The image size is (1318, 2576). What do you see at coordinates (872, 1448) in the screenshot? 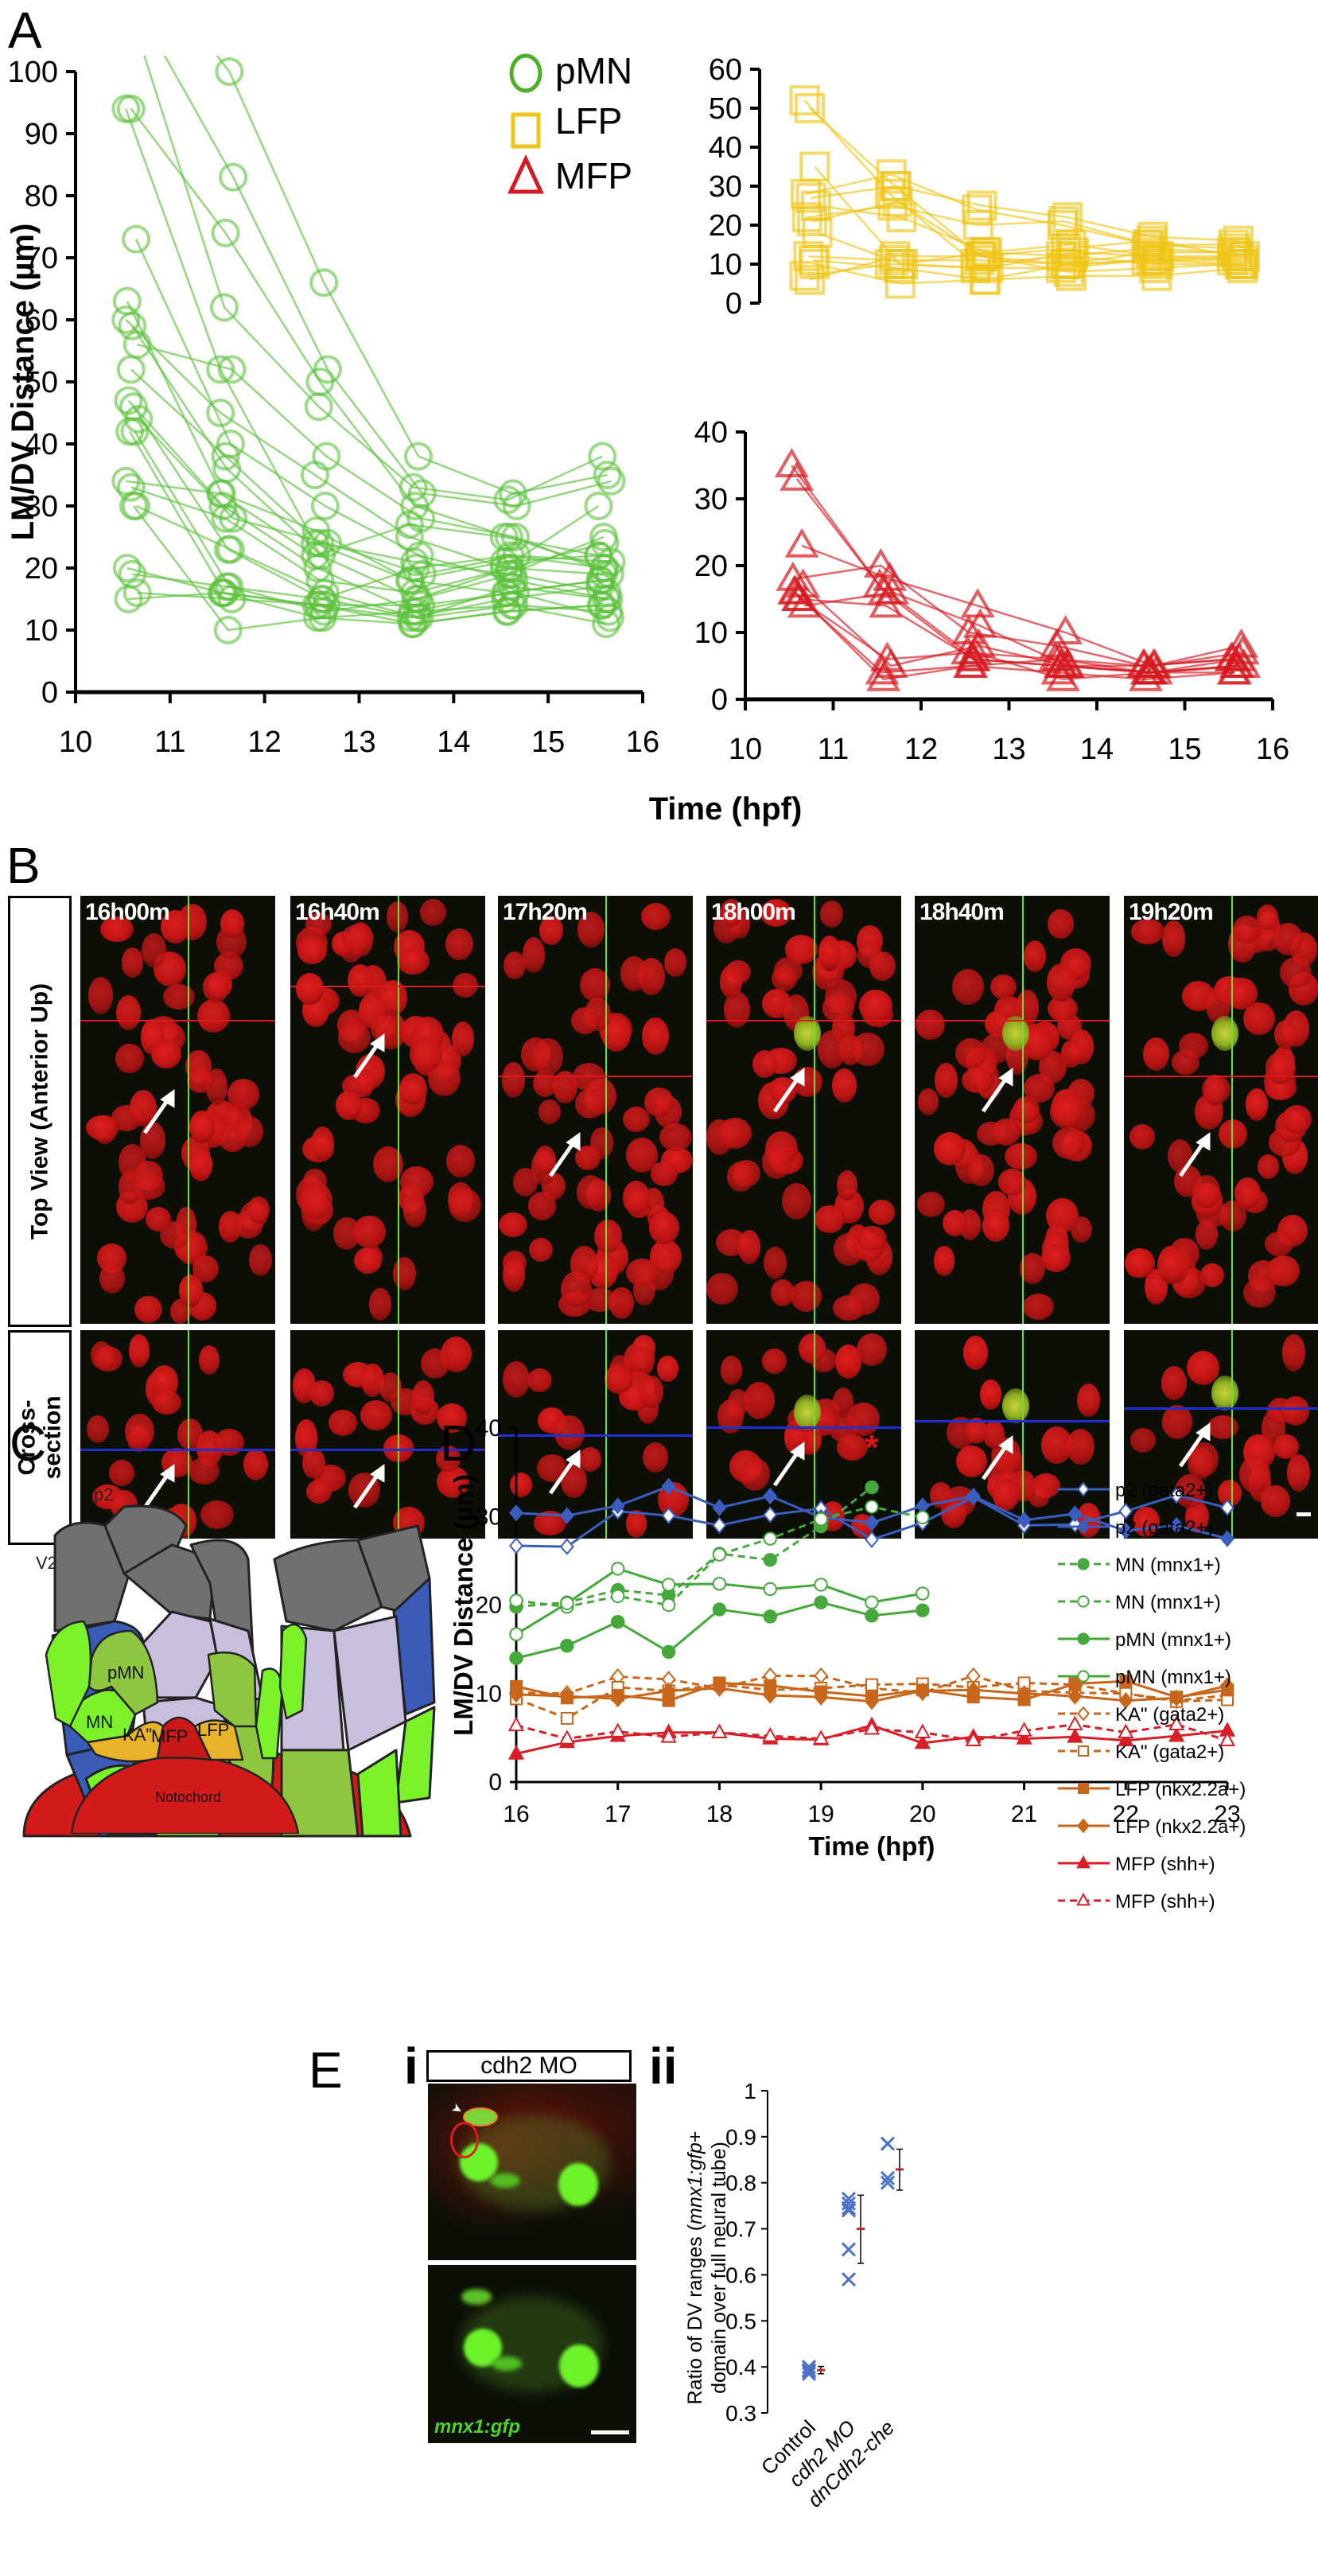
I see `significance-asterisk: *` at bounding box center [872, 1448].